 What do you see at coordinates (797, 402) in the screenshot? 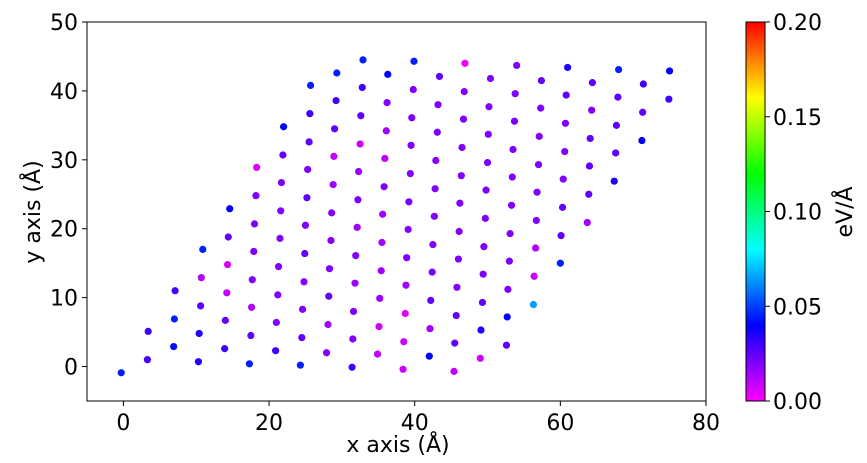
I see `colorbar-tick-label: 0.00` at bounding box center [797, 402].